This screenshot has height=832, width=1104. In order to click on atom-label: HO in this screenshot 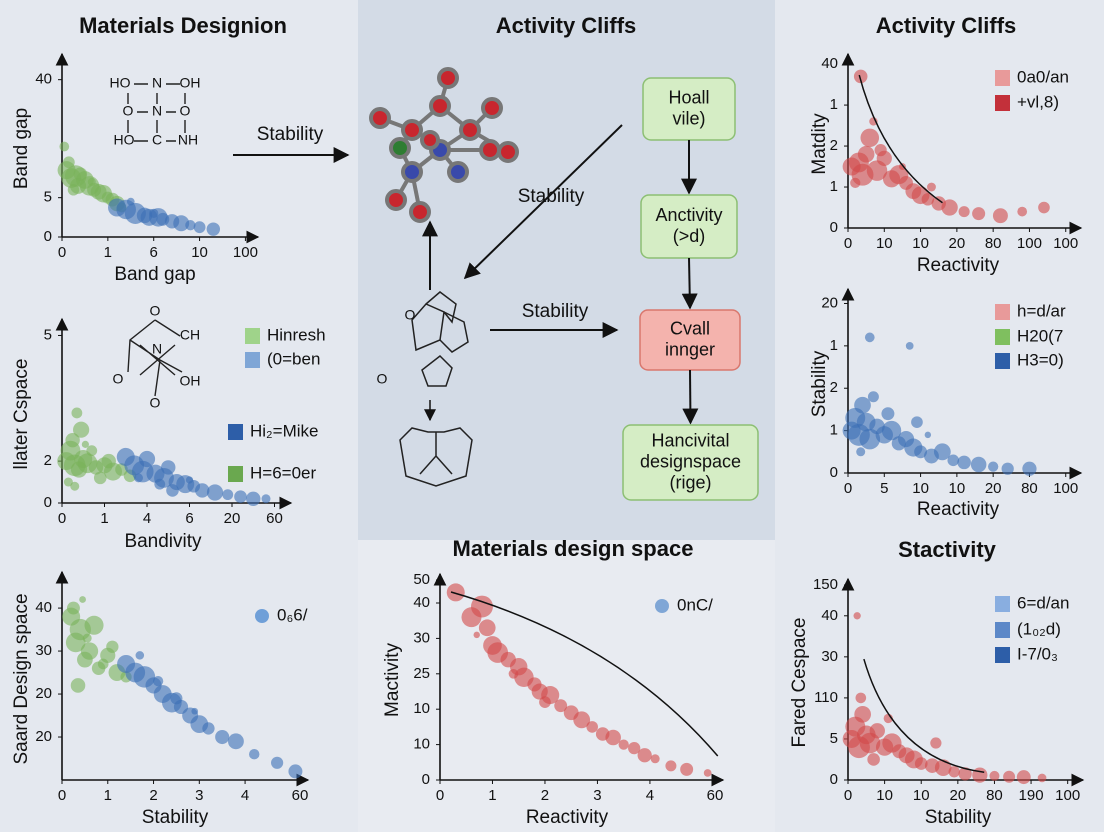, I will do `click(124, 140)`.